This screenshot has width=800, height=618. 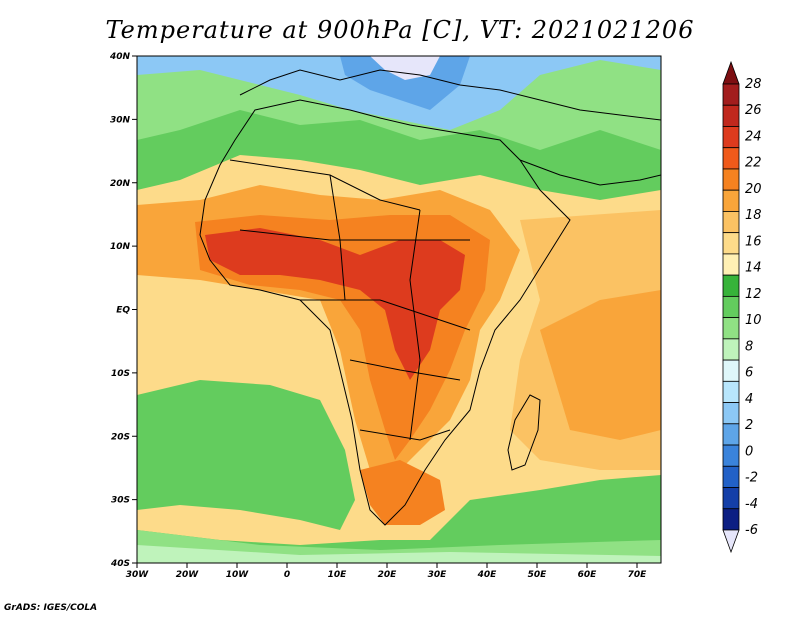 I want to click on colorbar-label: 22, so click(x=753, y=163).